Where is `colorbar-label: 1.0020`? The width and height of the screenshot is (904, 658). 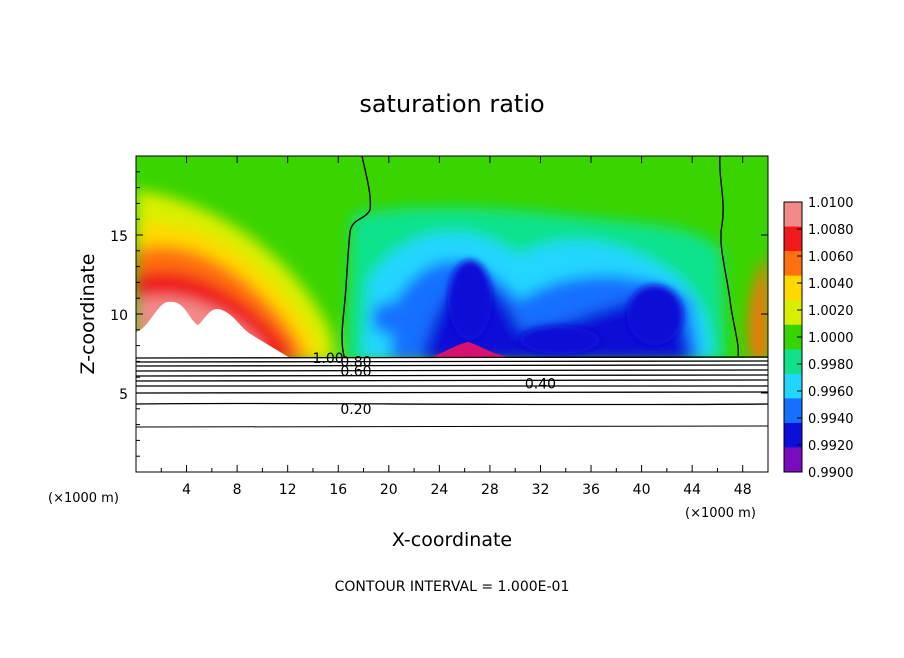
colorbar-label: 1.0020 is located at coordinates (831, 311).